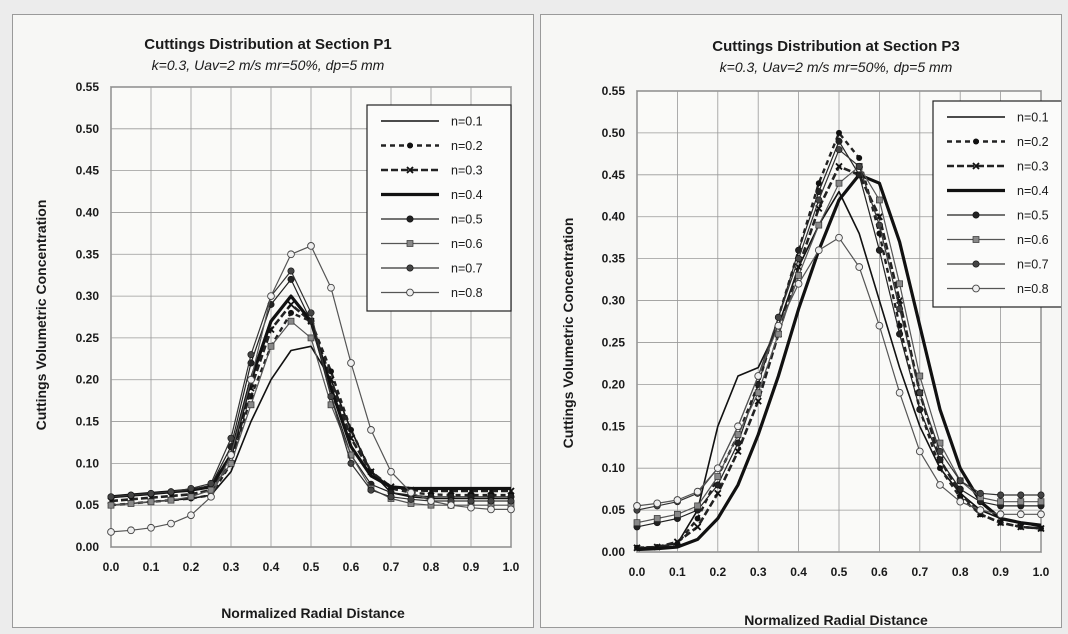 The height and width of the screenshot is (634, 1068). I want to click on x-tick-label: 0.4, so click(798, 572).